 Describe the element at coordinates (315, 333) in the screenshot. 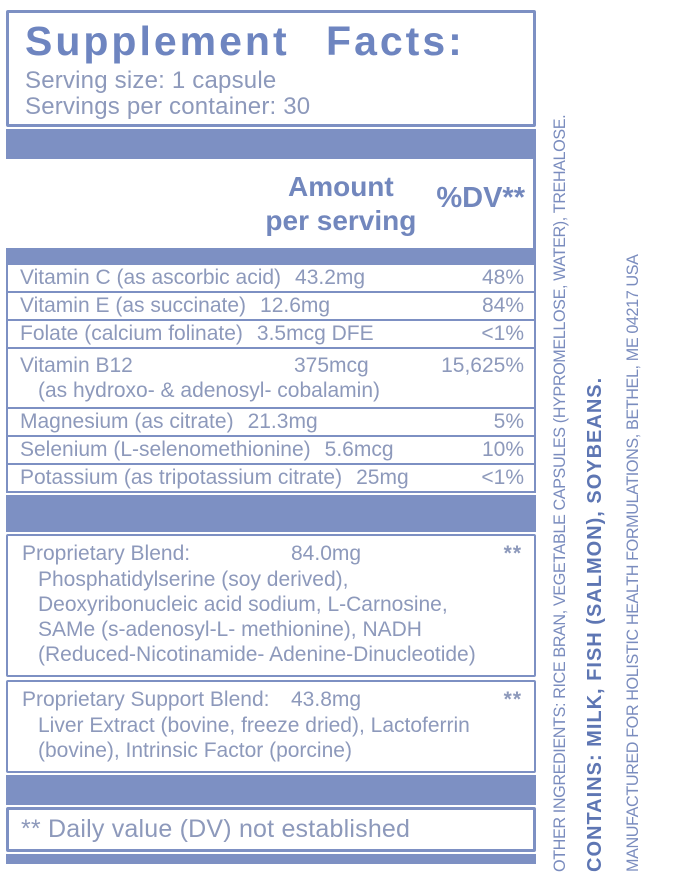

I see `nutrient-amount: 3.5mcg DFE` at that location.